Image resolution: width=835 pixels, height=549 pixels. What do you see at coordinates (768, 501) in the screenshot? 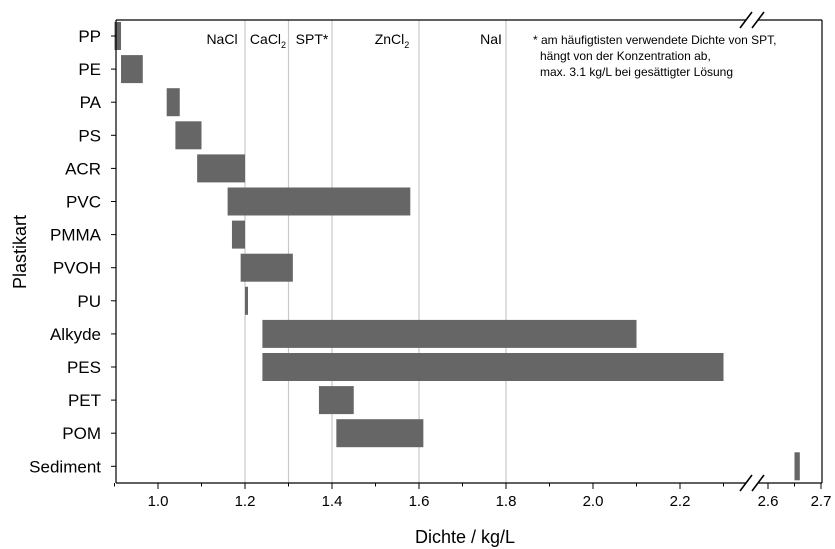
I see `x-tick-label: 2.6` at bounding box center [768, 501].